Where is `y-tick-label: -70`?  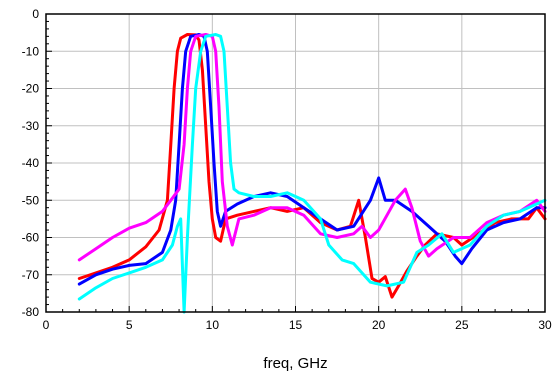
y-tick-label: -70 is located at coordinates (31, 275).